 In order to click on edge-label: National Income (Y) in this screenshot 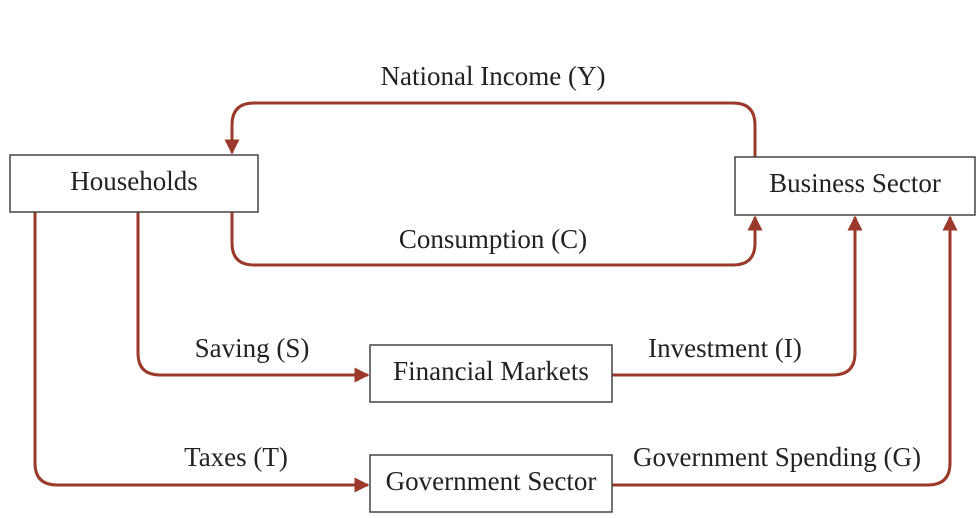, I will do `click(493, 76)`.